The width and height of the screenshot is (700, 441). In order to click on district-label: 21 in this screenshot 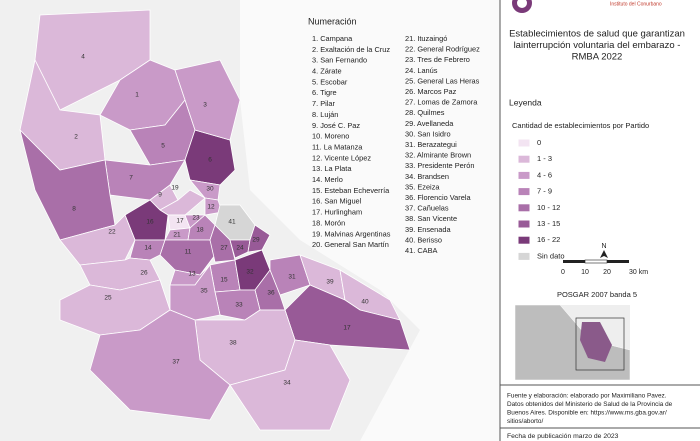, I will do `click(177, 235)`.